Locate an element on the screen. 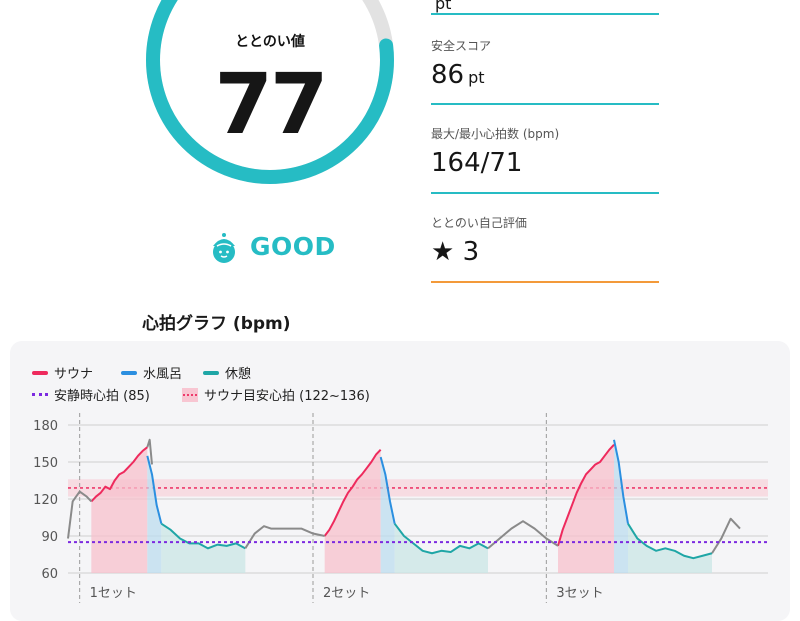  stat-self-rating: ととのい自己評価 ★ 3 is located at coordinates (545, 248).